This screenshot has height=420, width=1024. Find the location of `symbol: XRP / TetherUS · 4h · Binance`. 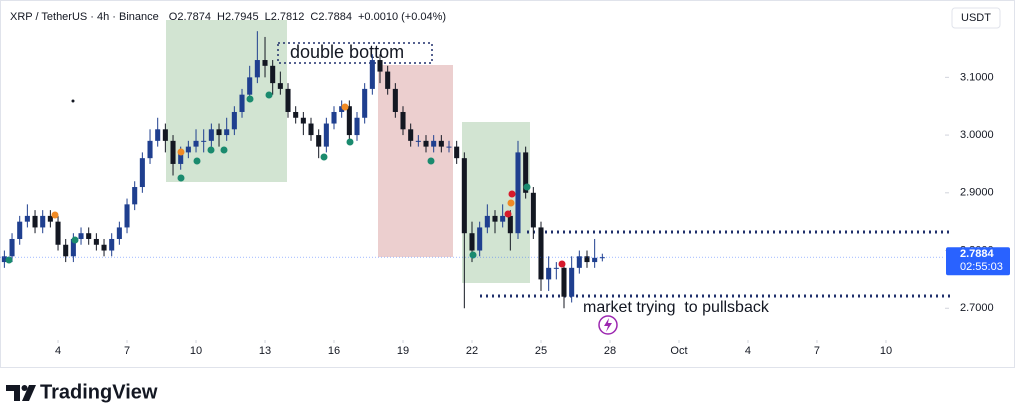

symbol: XRP / TetherUS · 4h · Binance is located at coordinates (84, 17).